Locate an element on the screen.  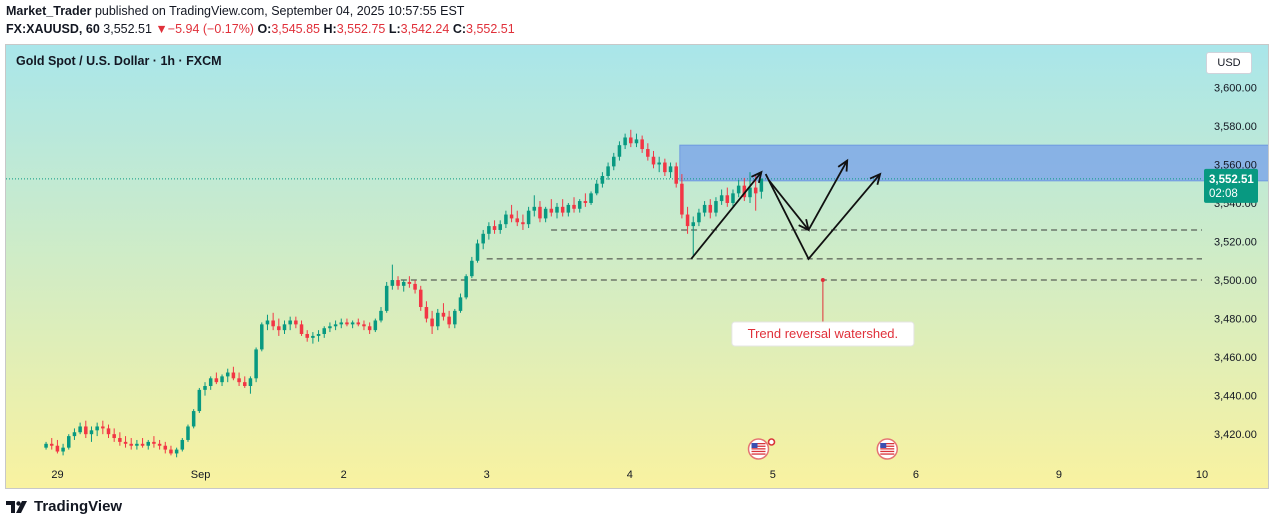
author-name: Market_Trader is located at coordinates (49, 11).